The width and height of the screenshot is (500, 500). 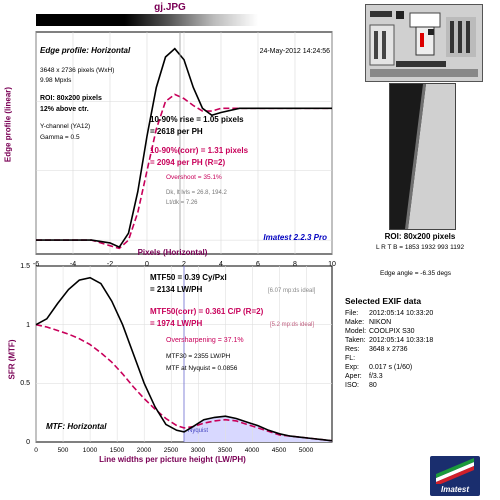 What do you see at coordinates (295, 263) in the screenshot?
I see `edge-xtick: 8` at bounding box center [295, 263].